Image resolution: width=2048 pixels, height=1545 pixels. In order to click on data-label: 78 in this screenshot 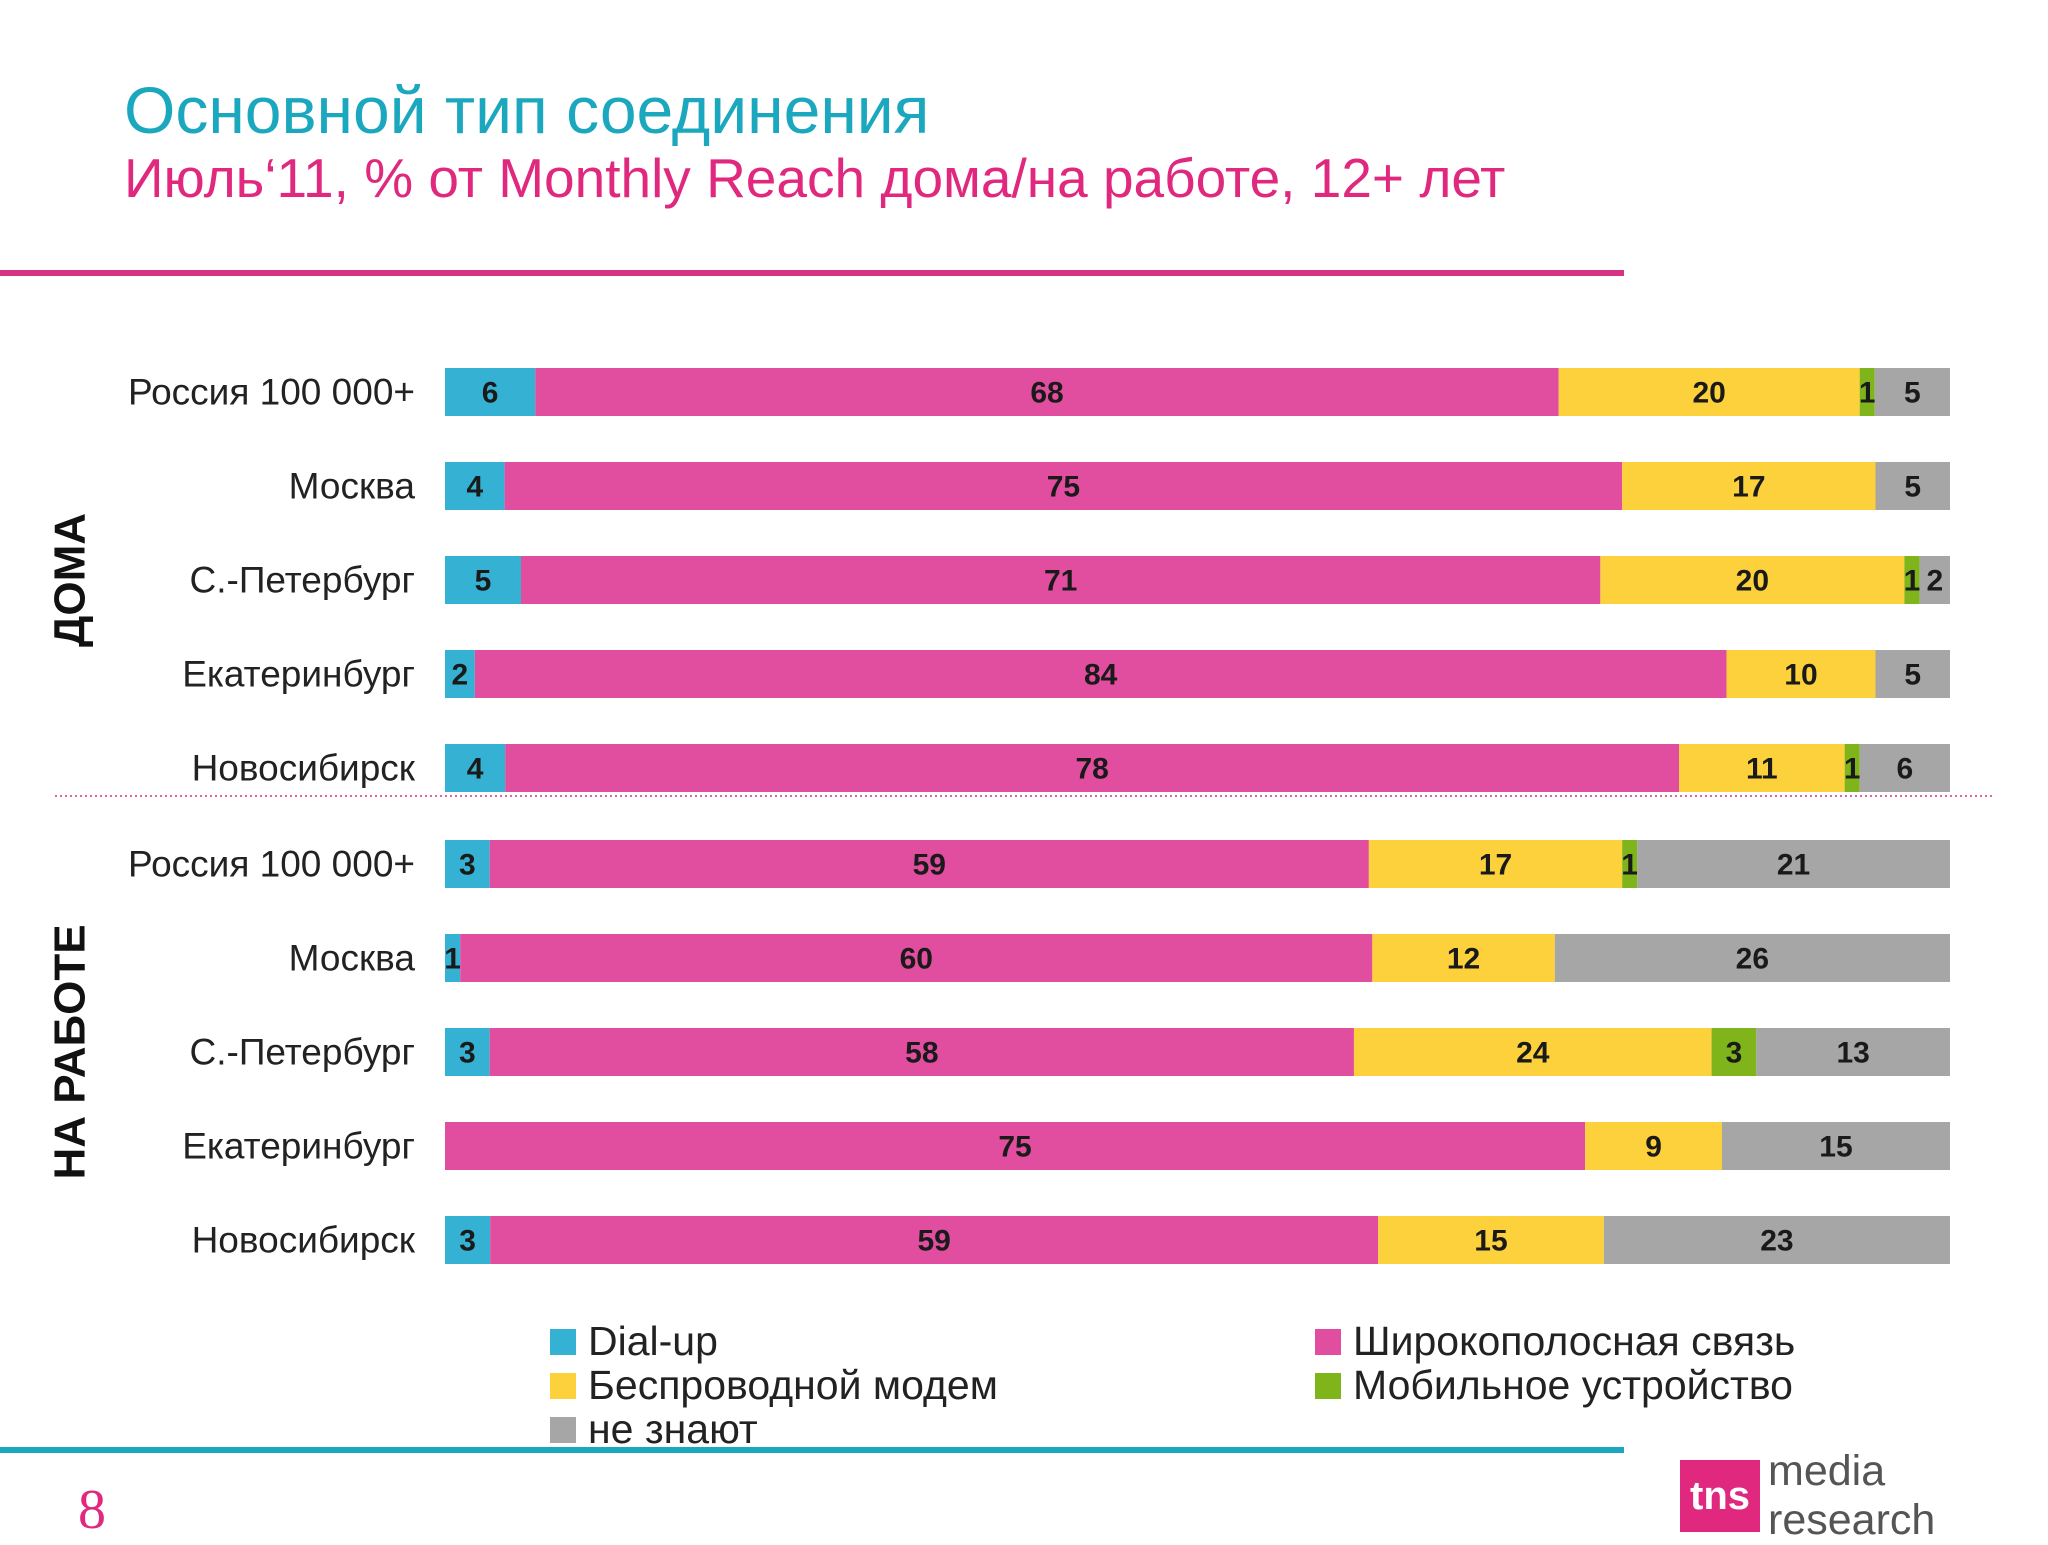, I will do `click(1091, 769)`.